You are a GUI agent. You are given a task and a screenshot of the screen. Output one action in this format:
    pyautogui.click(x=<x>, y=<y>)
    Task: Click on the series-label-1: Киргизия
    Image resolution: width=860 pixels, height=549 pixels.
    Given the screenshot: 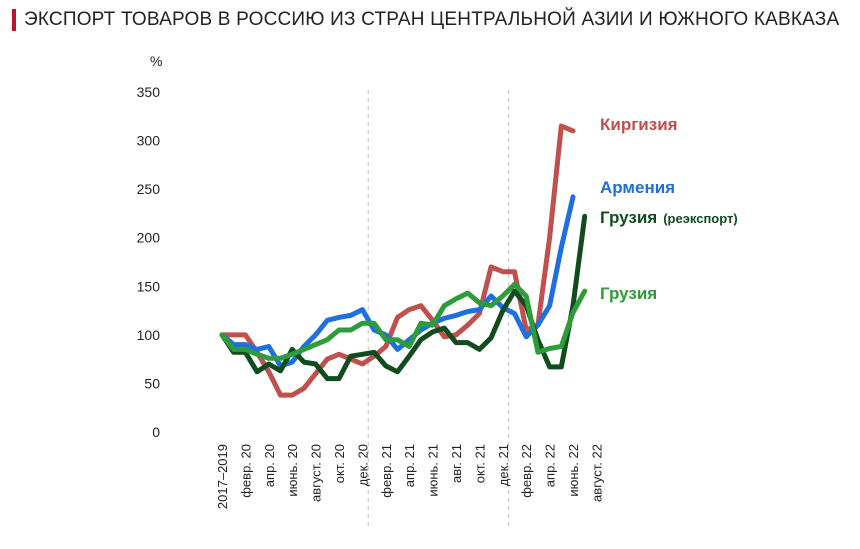 What is the action you would take?
    pyautogui.click(x=639, y=124)
    